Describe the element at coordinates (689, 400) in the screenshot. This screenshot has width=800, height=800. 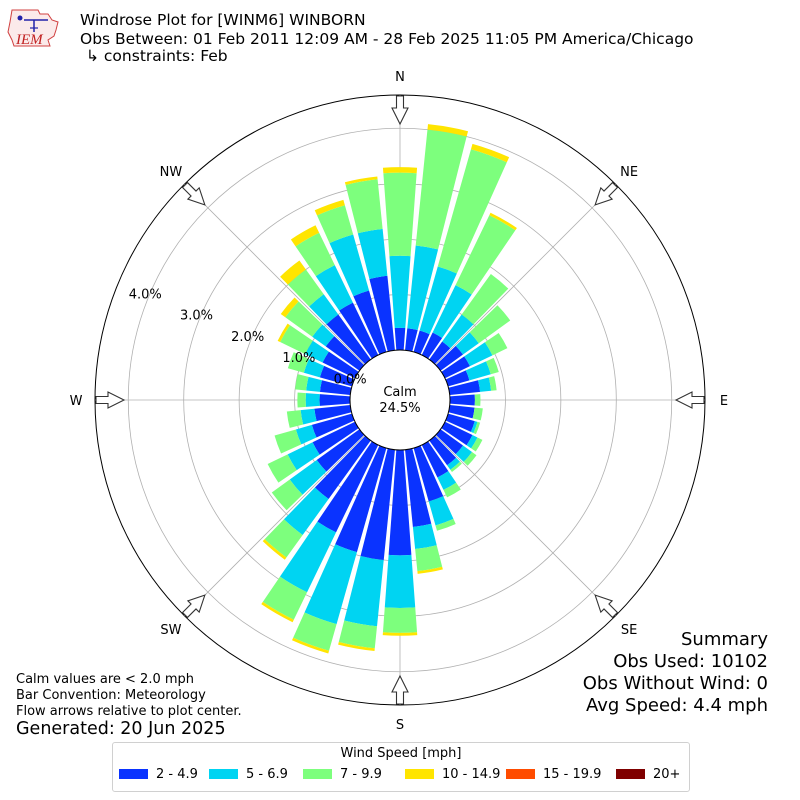
I see `compass-arrow-e` at that location.